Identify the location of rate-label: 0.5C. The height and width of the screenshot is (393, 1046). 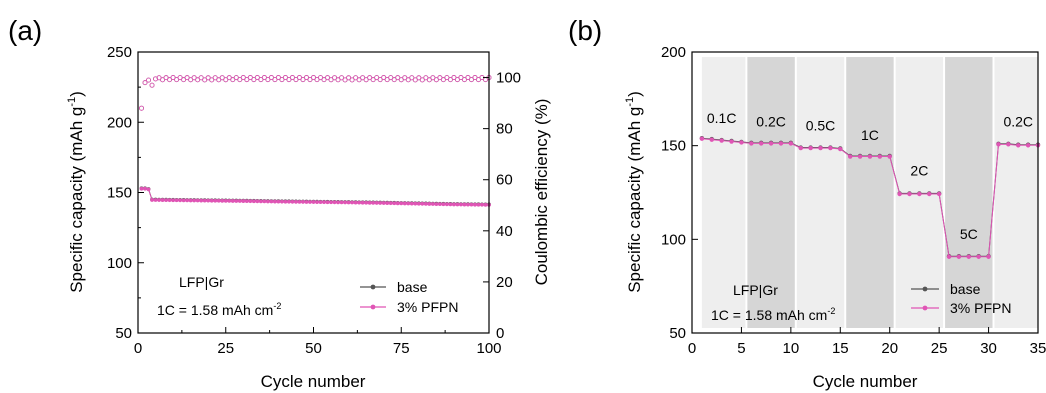
(821, 125).